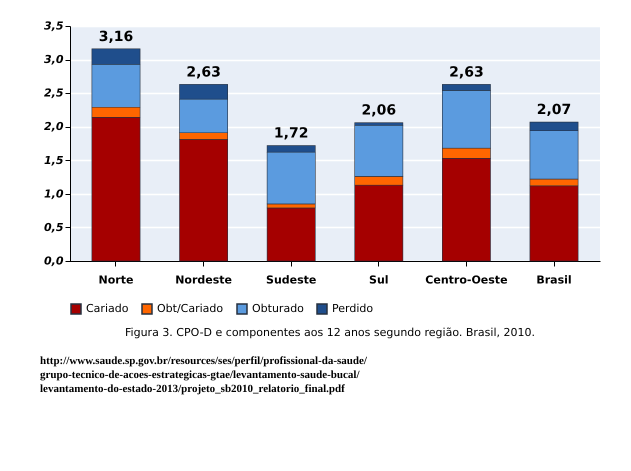 The height and width of the screenshot is (471, 631). What do you see at coordinates (353, 308) in the screenshot?
I see `legend-label: Perdido` at bounding box center [353, 308].